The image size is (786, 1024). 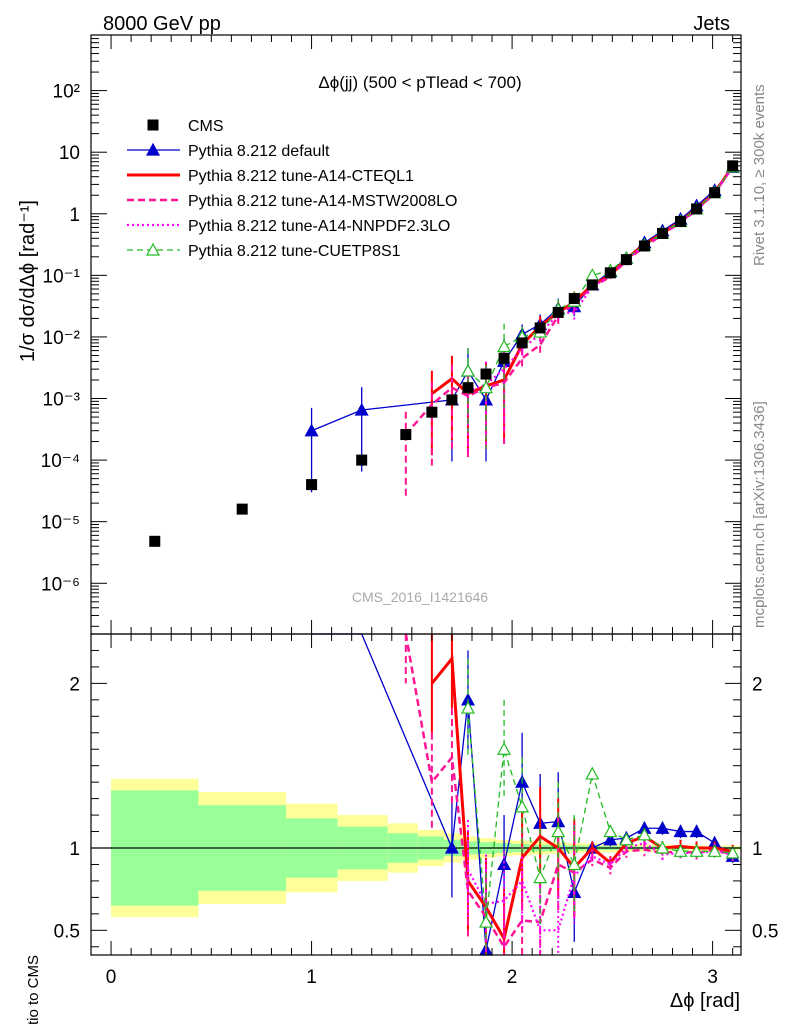 I want to click on x-tick-label: 3, so click(x=712, y=977).